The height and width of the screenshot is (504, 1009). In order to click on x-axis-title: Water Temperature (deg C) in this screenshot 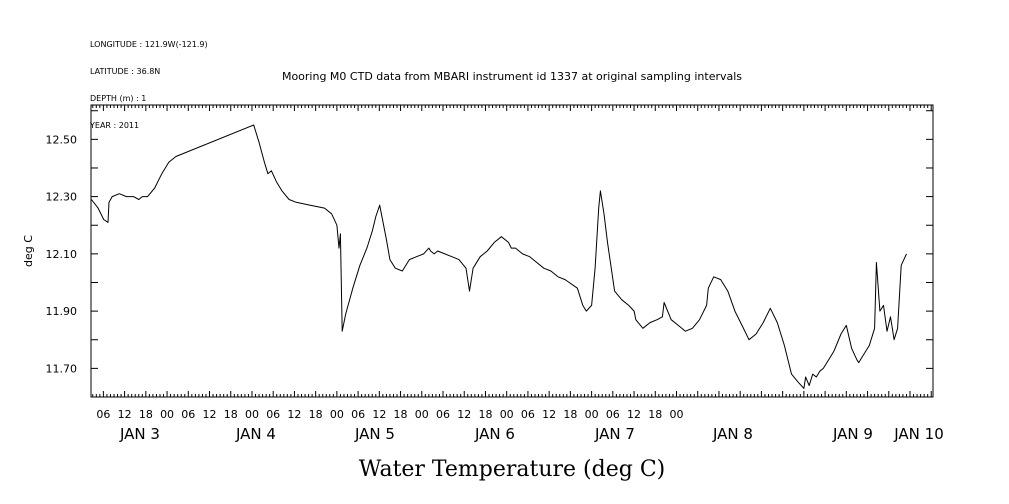, I will do `click(512, 469)`.